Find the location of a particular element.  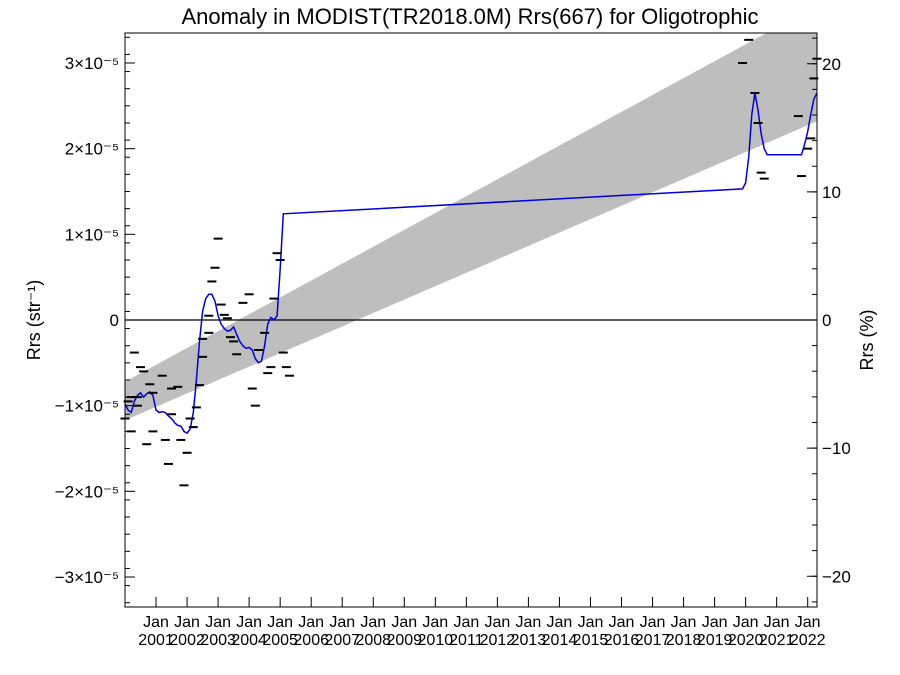

x-tick-label-year: 2010 is located at coordinates (436, 640).